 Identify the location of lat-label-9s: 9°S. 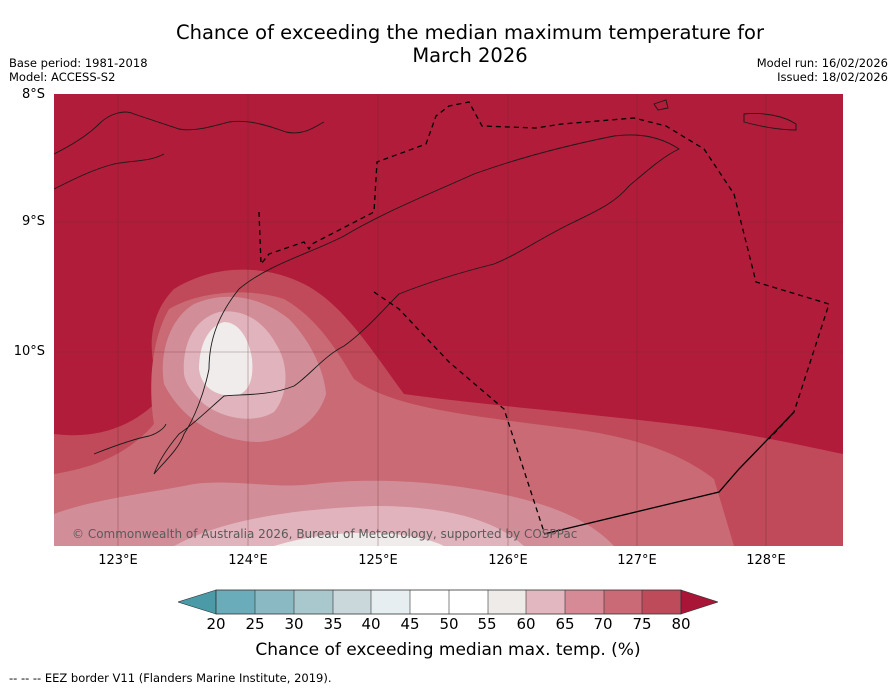
(33, 221).